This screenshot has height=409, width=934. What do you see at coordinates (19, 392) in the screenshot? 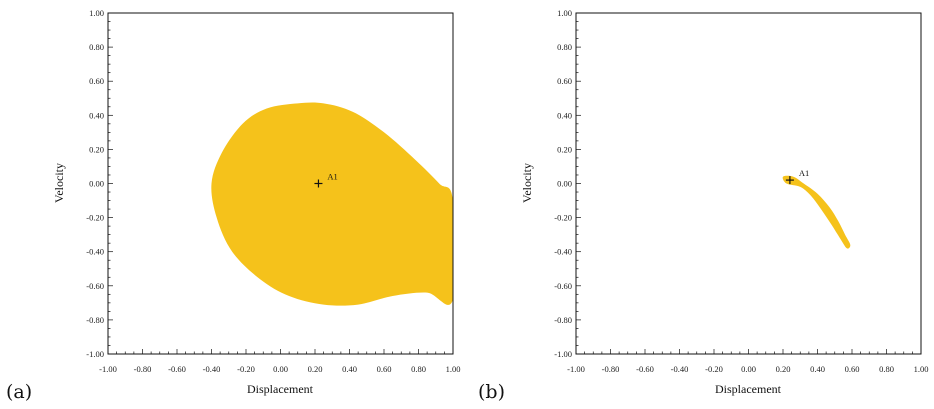
I see `panel-label: (a)` at bounding box center [19, 392].